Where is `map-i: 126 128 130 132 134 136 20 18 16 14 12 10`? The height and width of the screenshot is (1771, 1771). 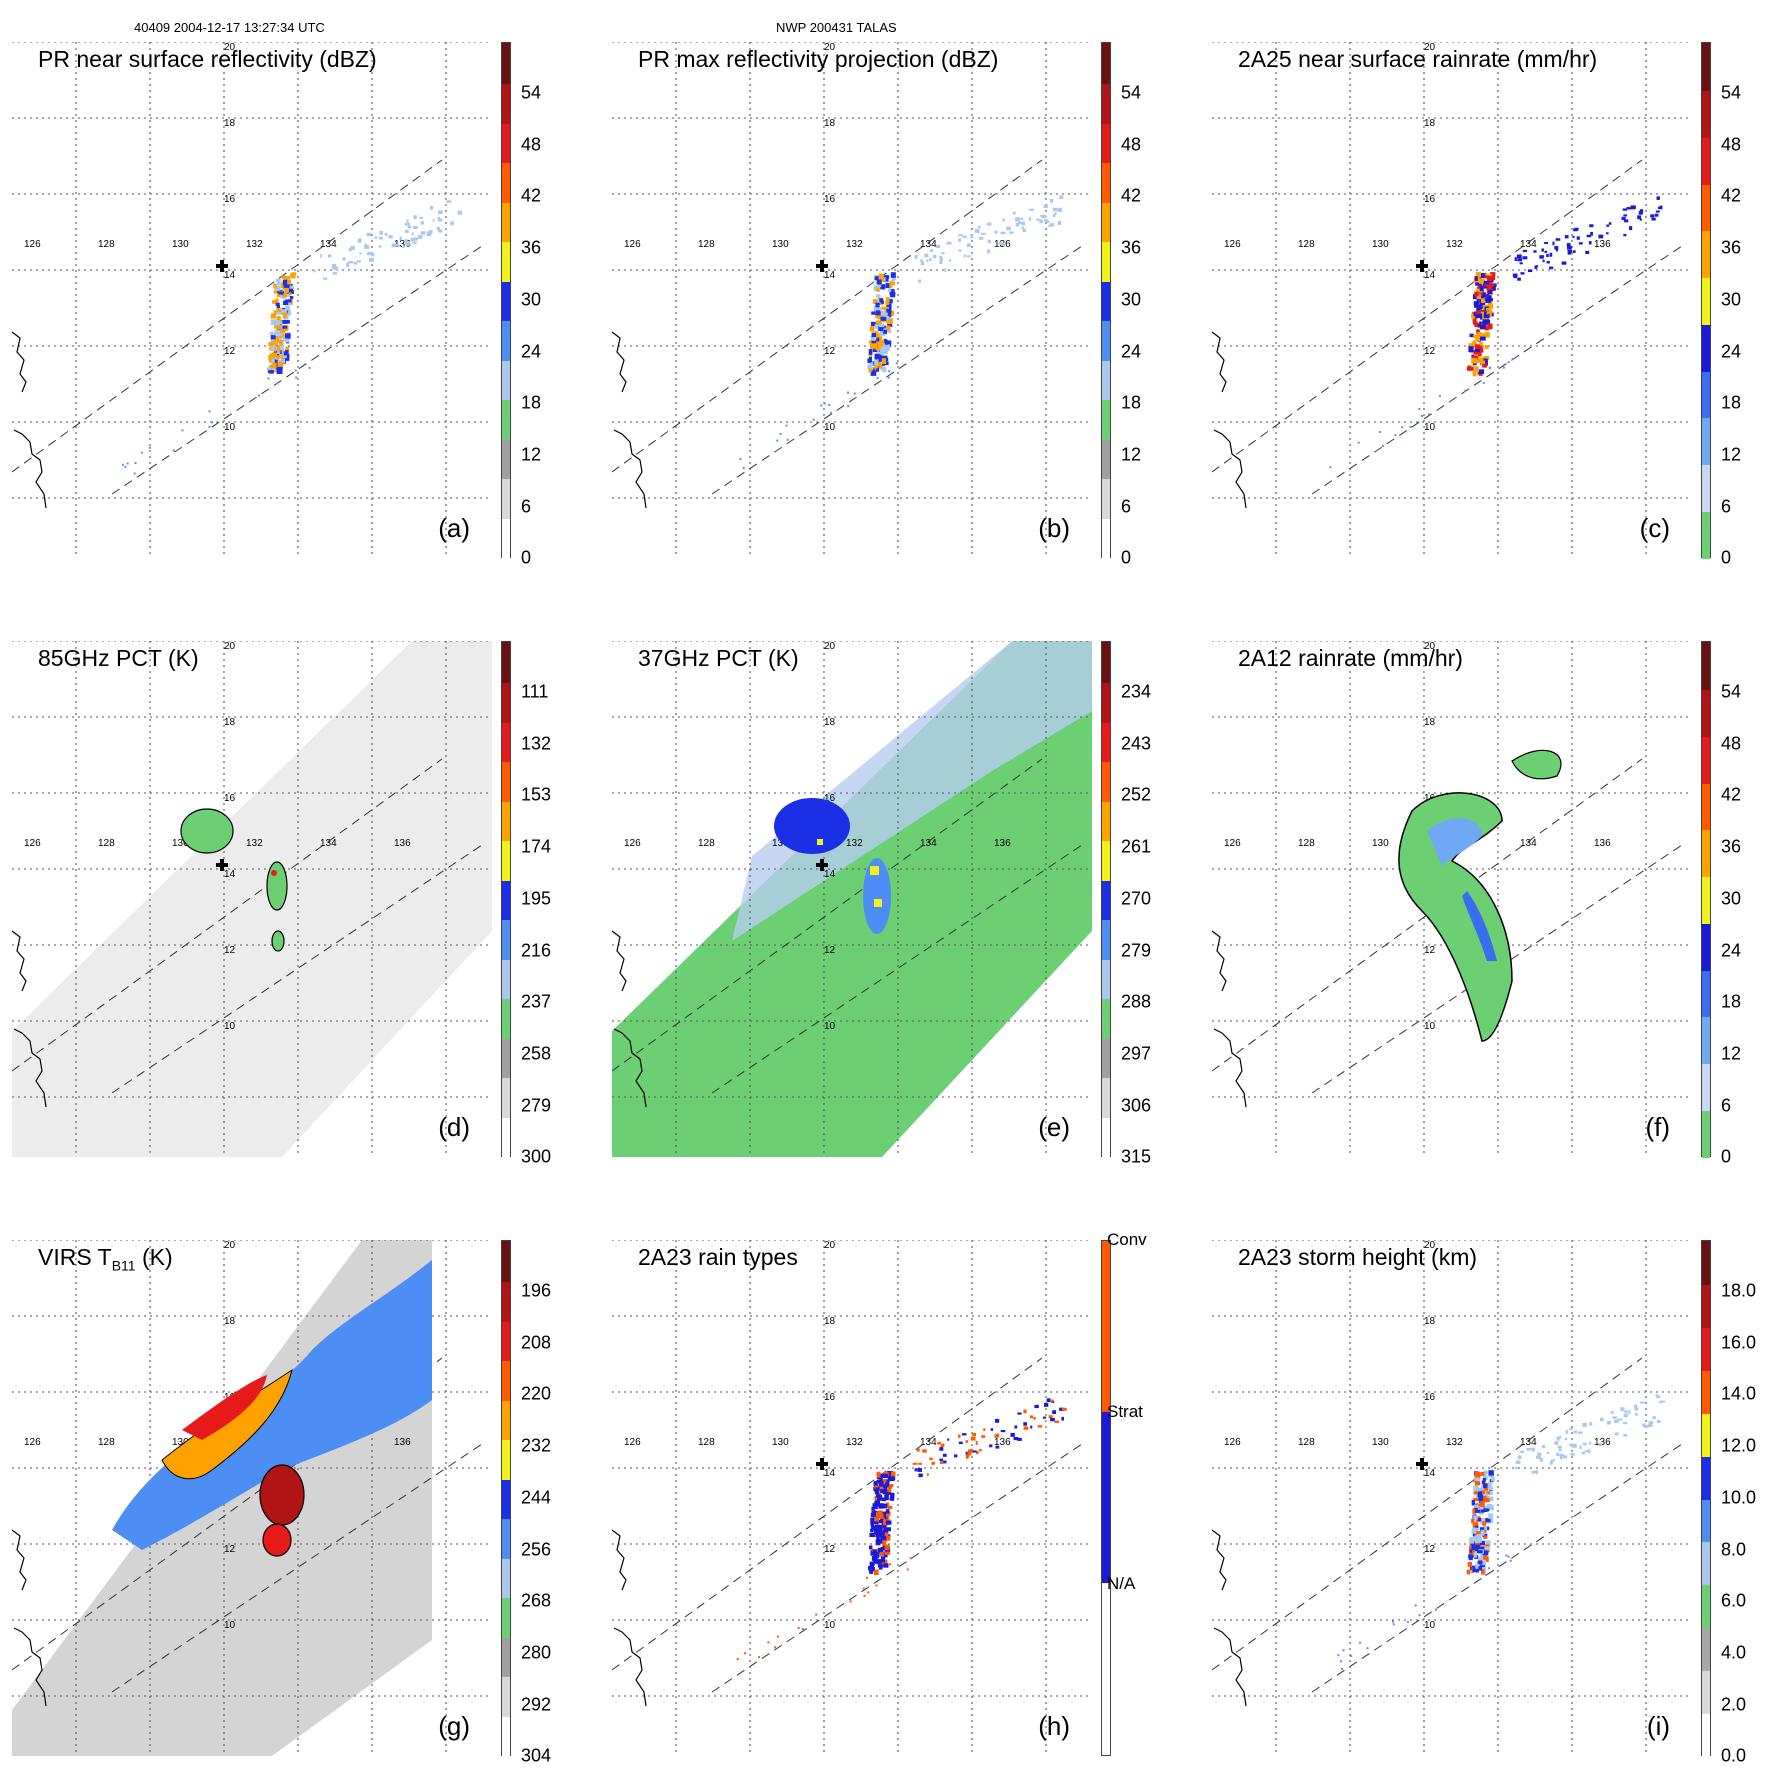
map-i: 126 128 130 132 134 136 20 18 16 14 12 10 is located at coordinates (1452, 1498).